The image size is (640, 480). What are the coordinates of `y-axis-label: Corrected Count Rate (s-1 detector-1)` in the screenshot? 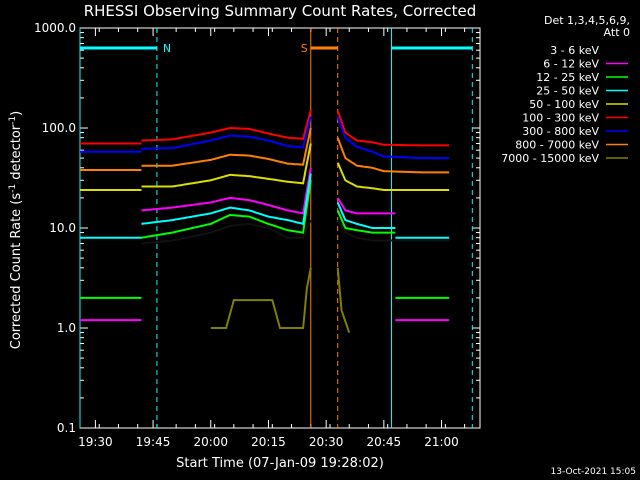 It's located at (16, 230).